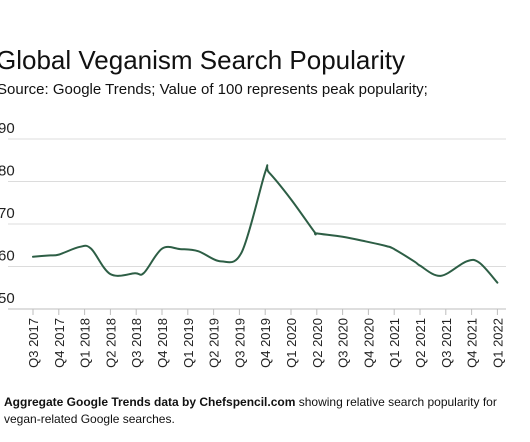 The height and width of the screenshot is (442, 530). Describe the element at coordinates (7, 298) in the screenshot. I see `y-tick-label: 50` at that location.